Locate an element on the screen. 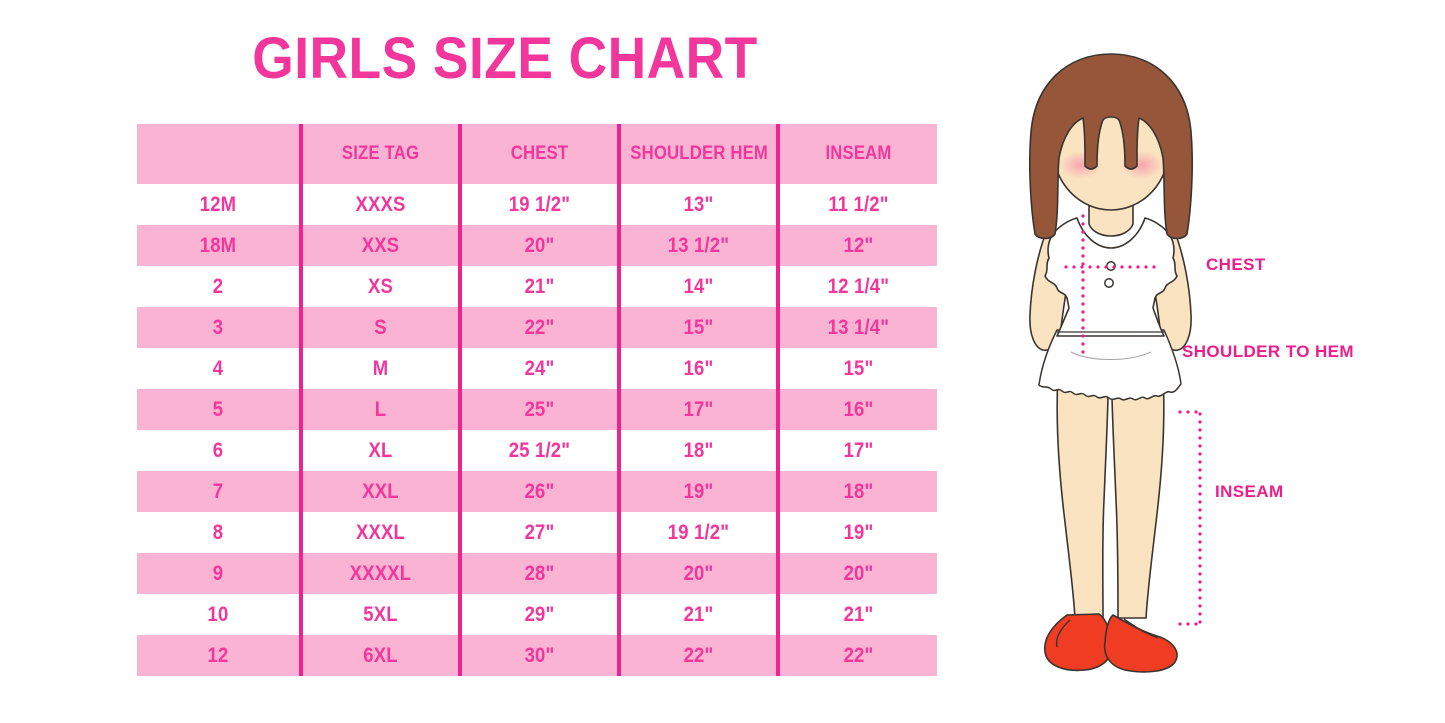 Image resolution: width=1445 pixels, height=723 pixels. cell-size-label: 12M is located at coordinates (218, 204).